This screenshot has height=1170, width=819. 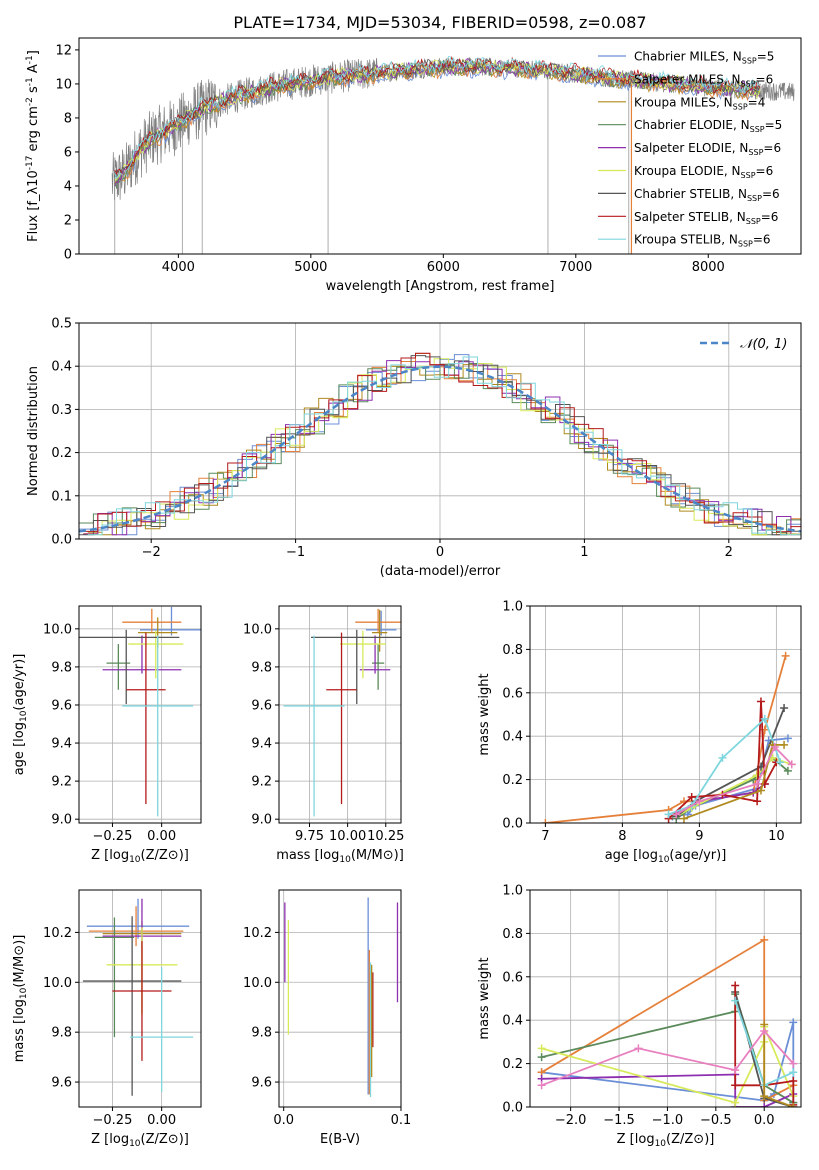 What do you see at coordinates (708, 126) in the screenshot?
I see `legend-entry: Chabrier ELODIE, NSSP=5` at bounding box center [708, 126].